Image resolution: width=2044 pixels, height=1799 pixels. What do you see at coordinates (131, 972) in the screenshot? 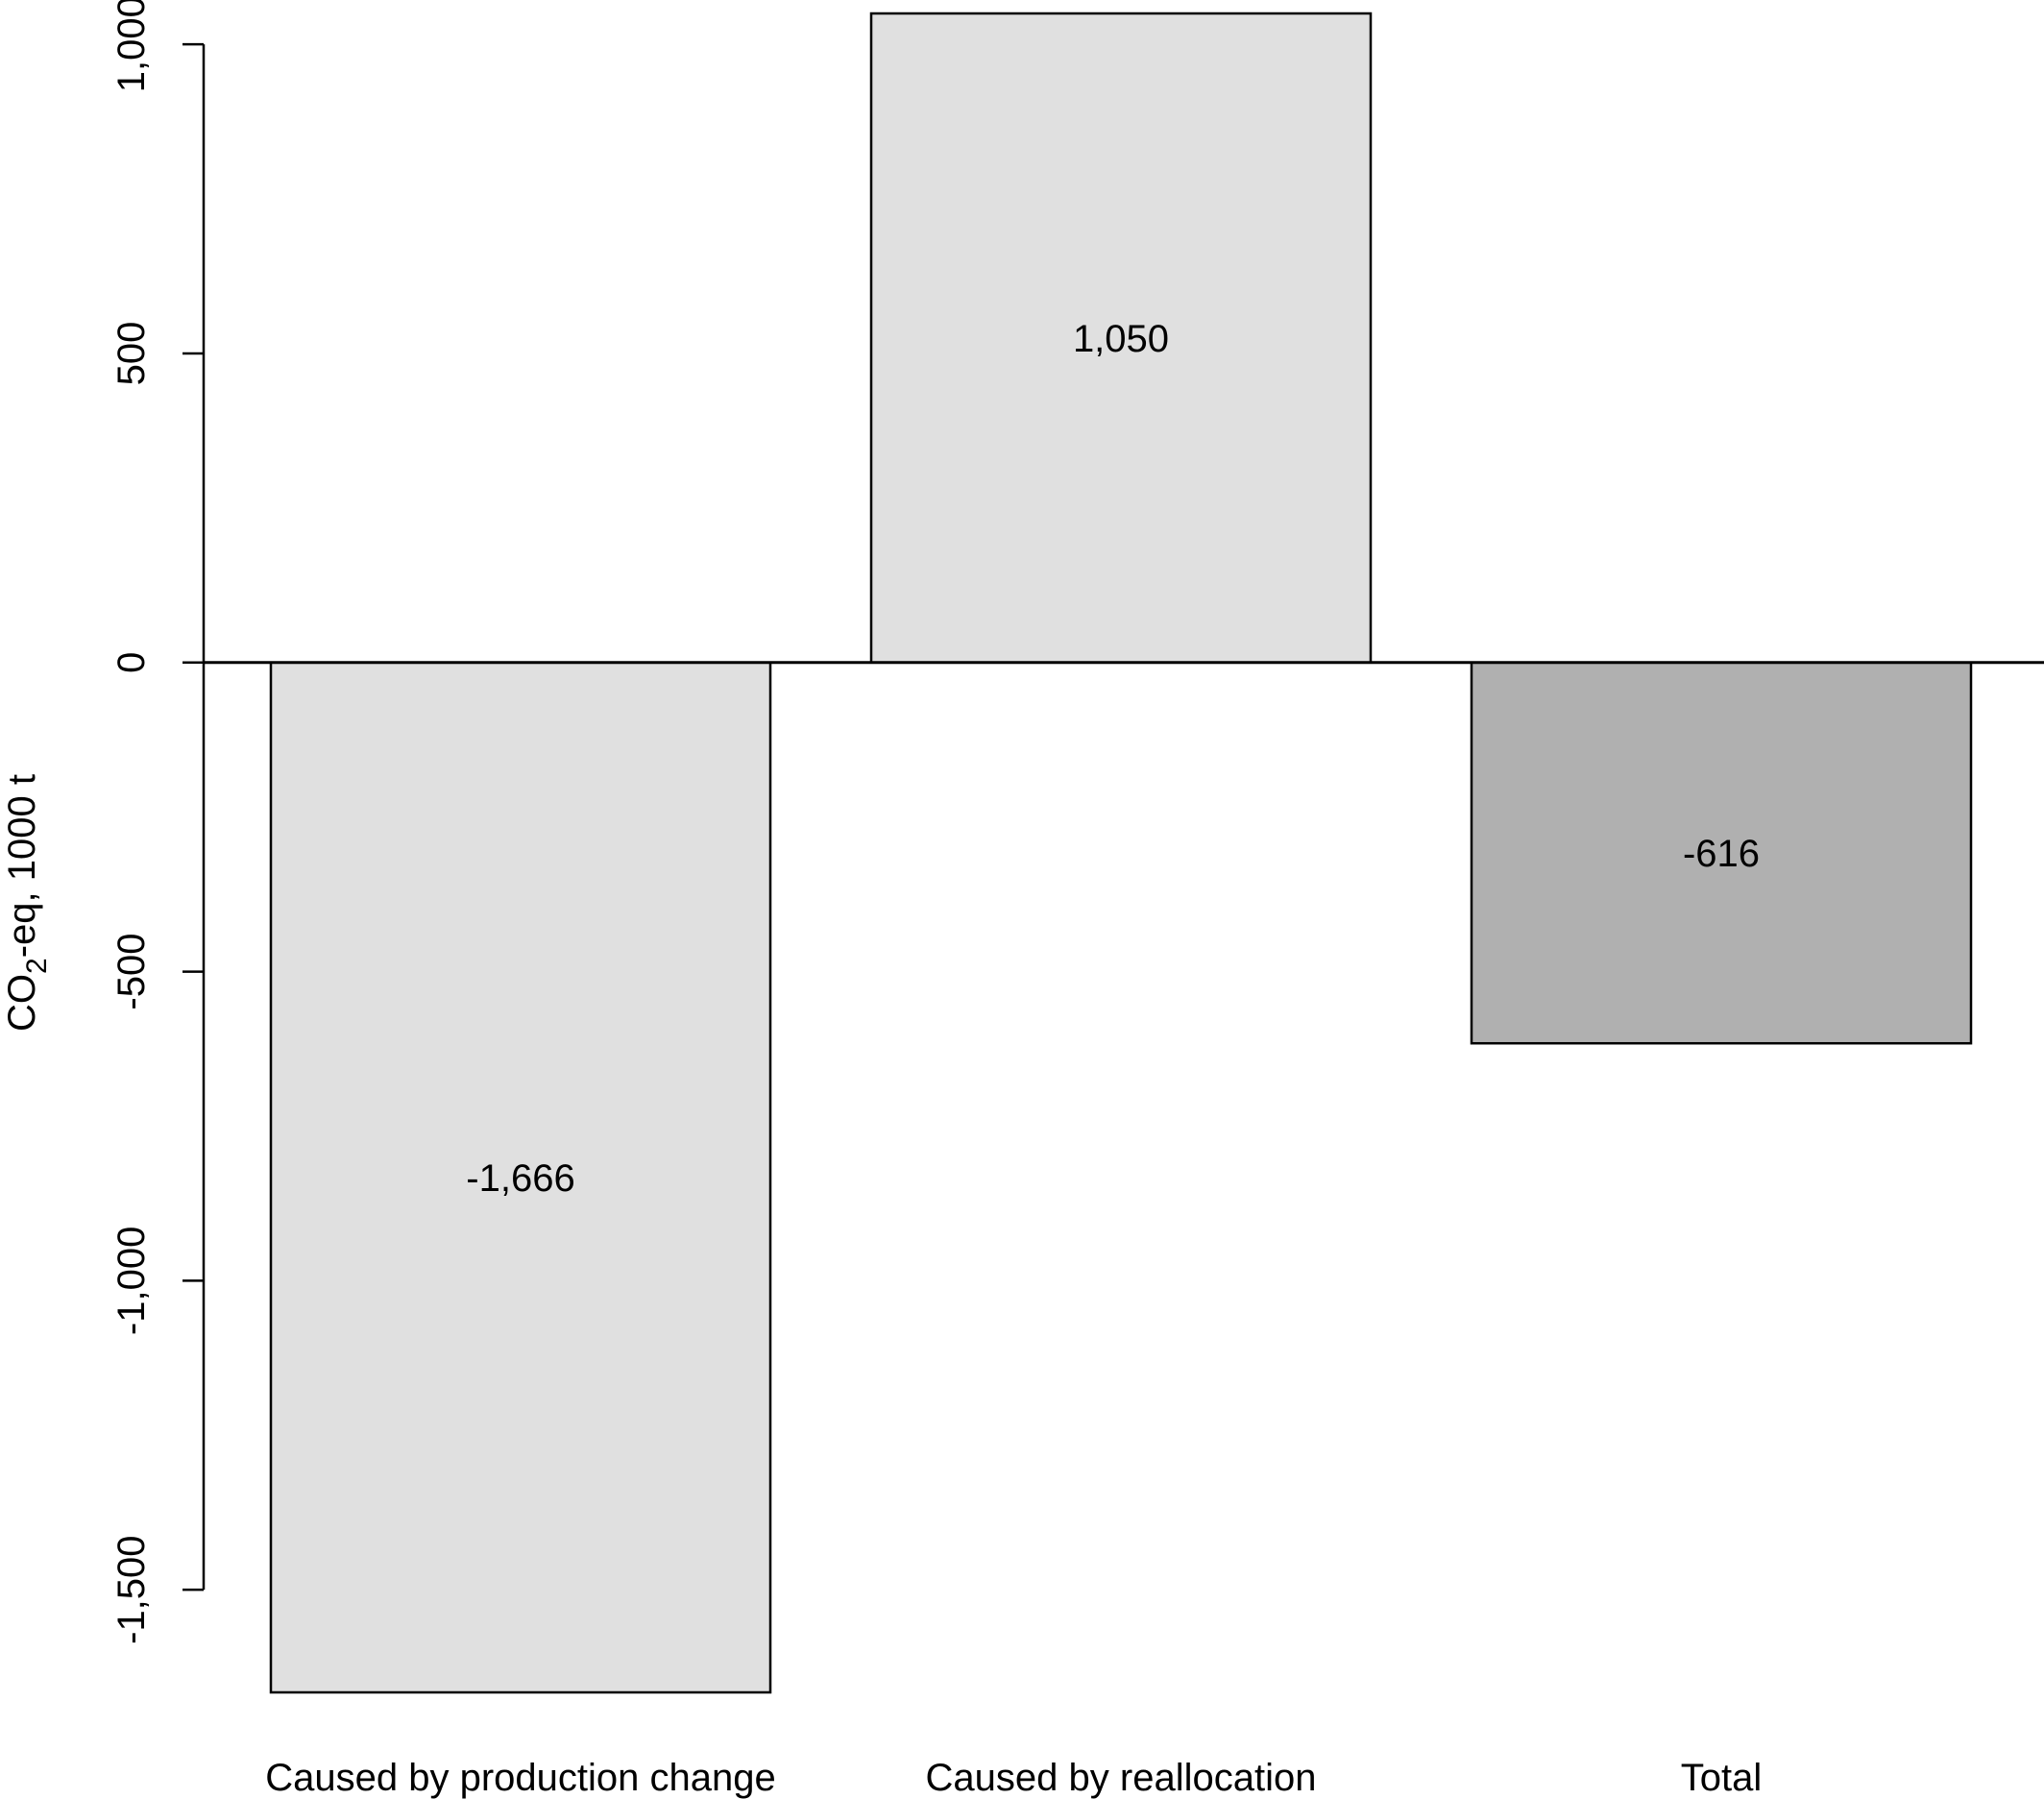
I see `y-tick-label: -500` at bounding box center [131, 972].